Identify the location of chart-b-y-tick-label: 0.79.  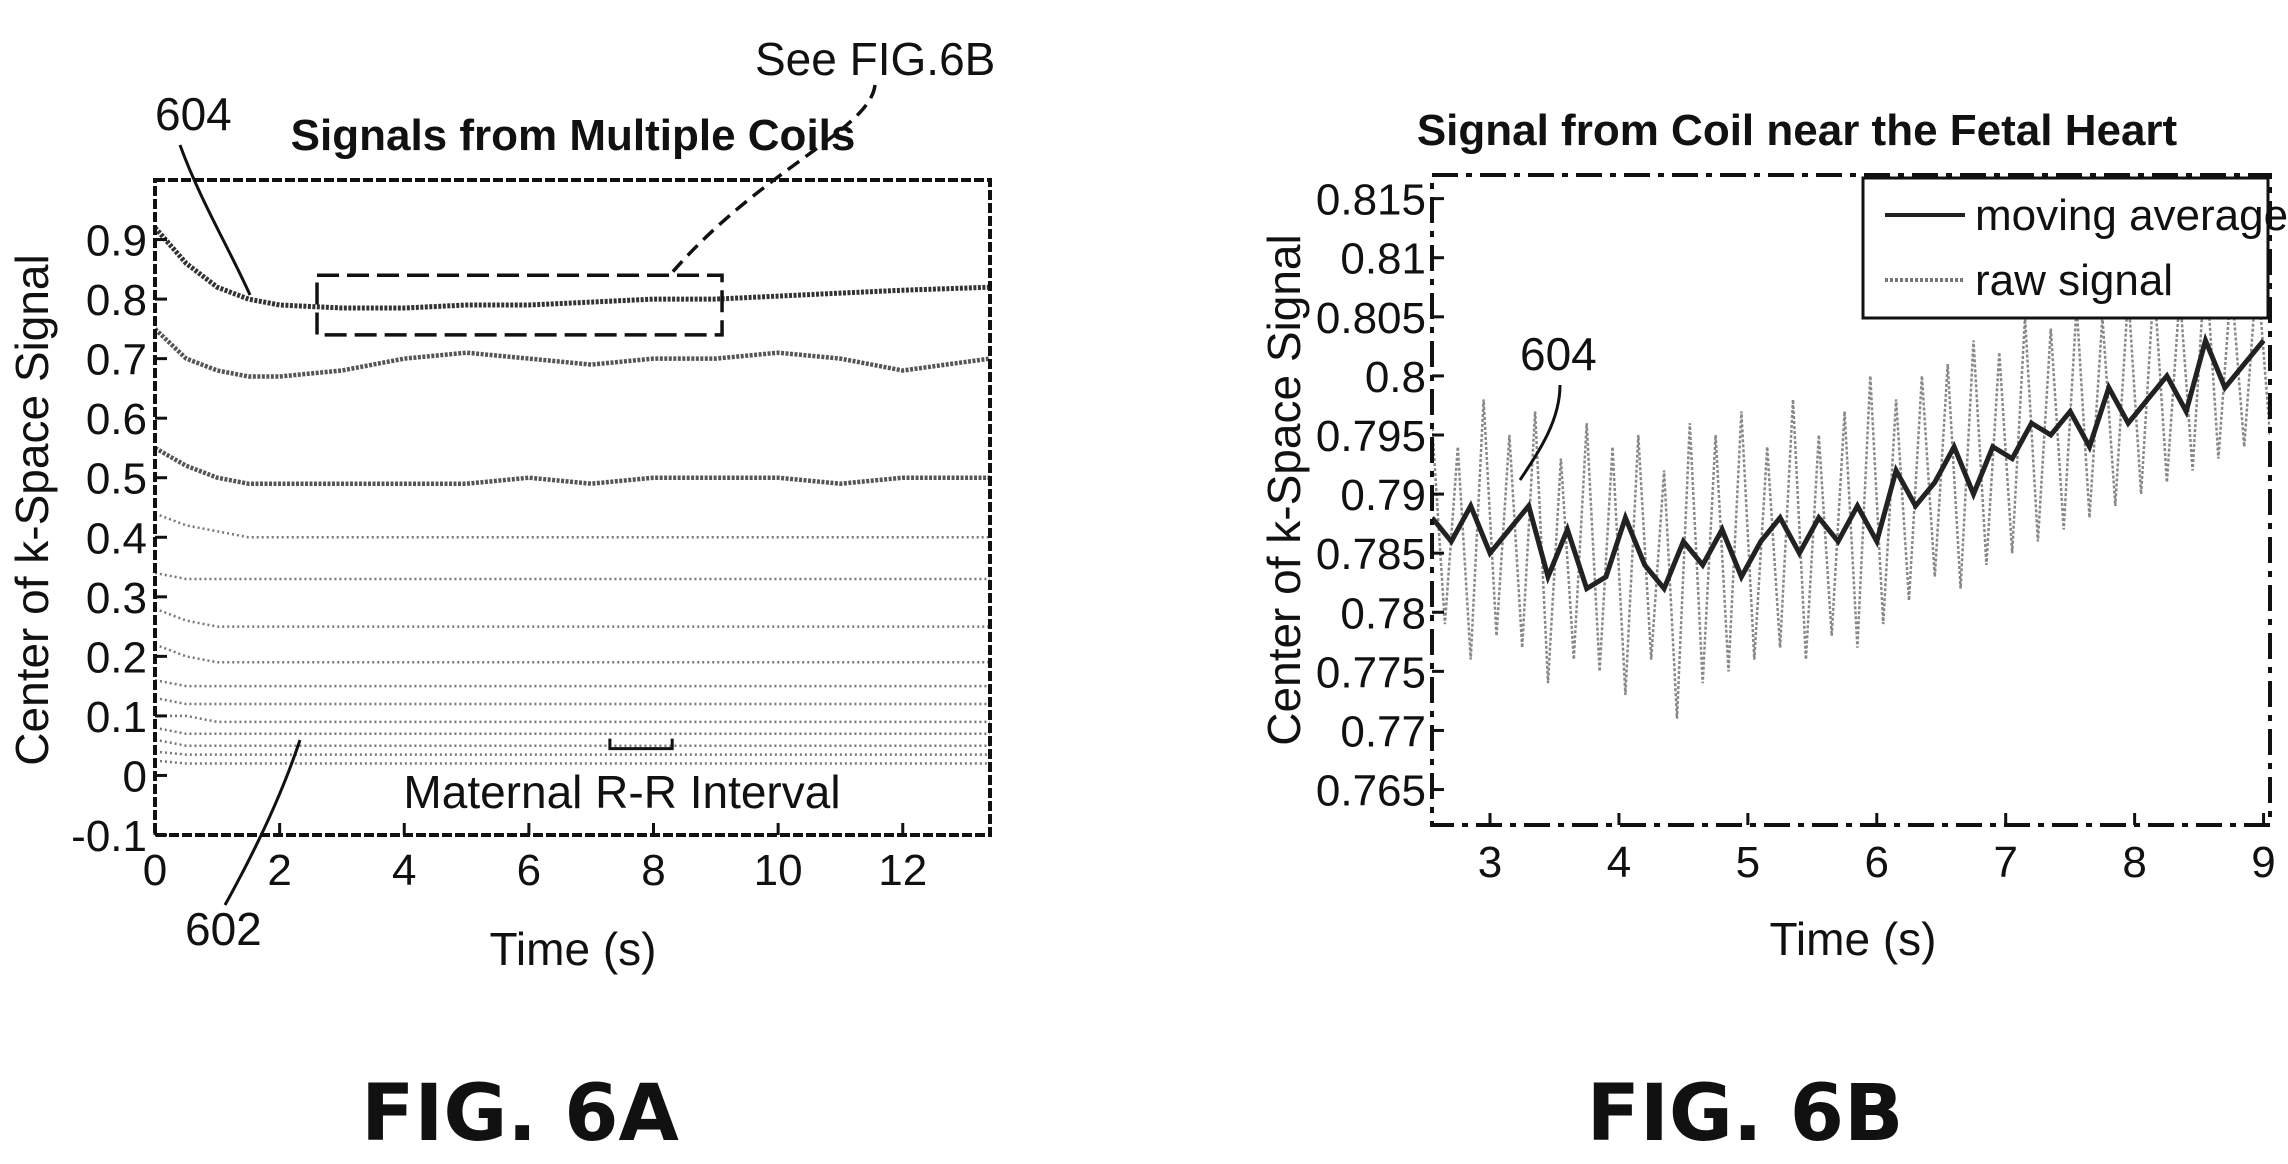
(1383, 495).